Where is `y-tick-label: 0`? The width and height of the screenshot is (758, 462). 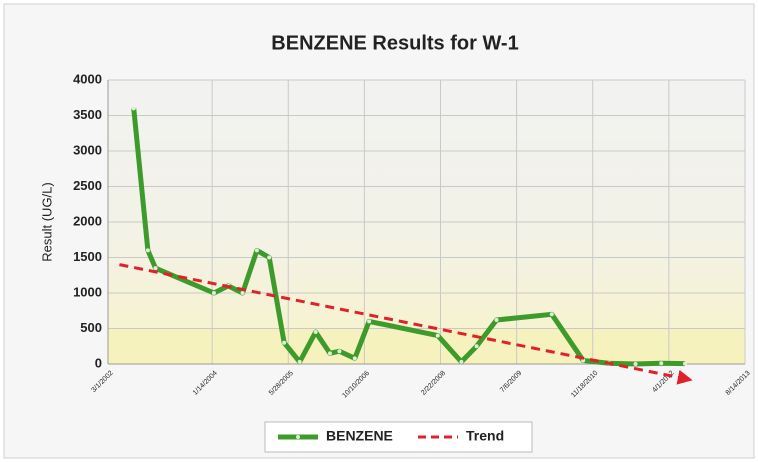
y-tick-label: 0 is located at coordinates (98, 362).